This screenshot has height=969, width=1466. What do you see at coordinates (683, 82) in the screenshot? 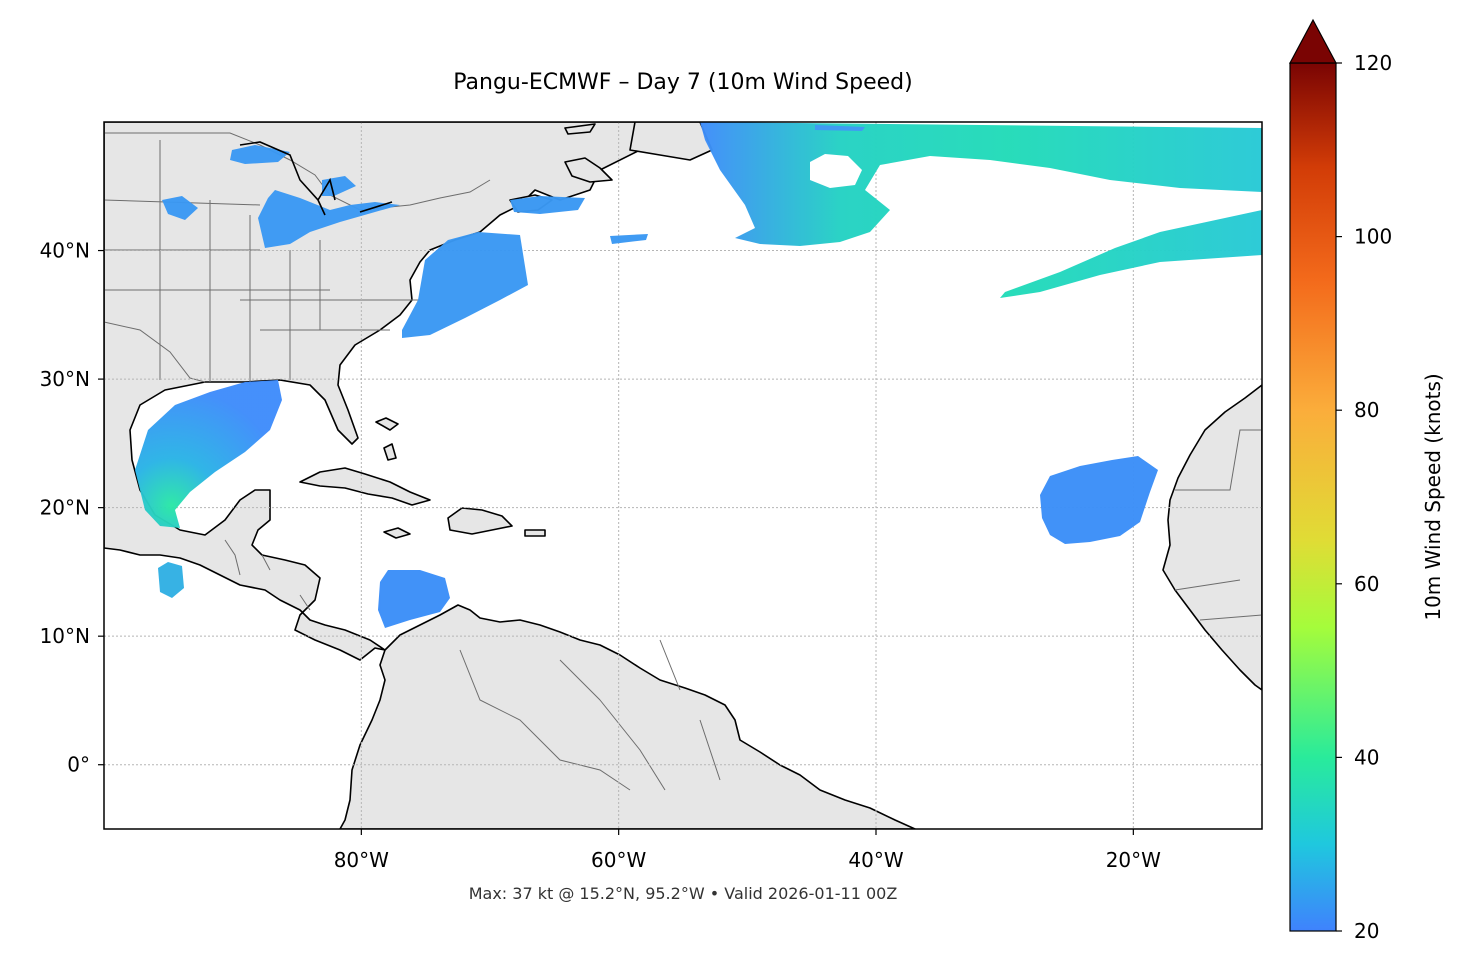
I see `map-title: Pangu-ECMWF – Day 7 (10m Wind Speed)` at bounding box center [683, 82].